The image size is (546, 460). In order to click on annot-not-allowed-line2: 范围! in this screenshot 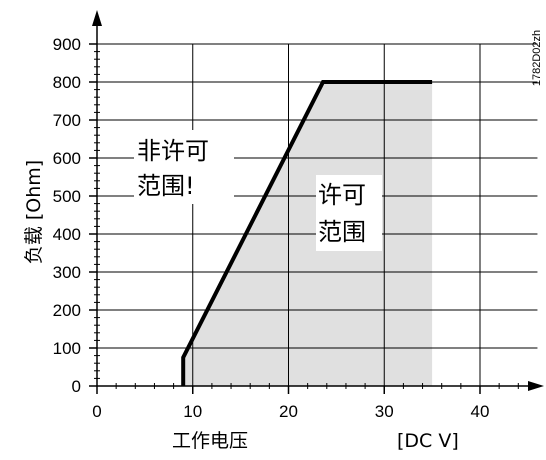, I will do `click(166, 186)`.